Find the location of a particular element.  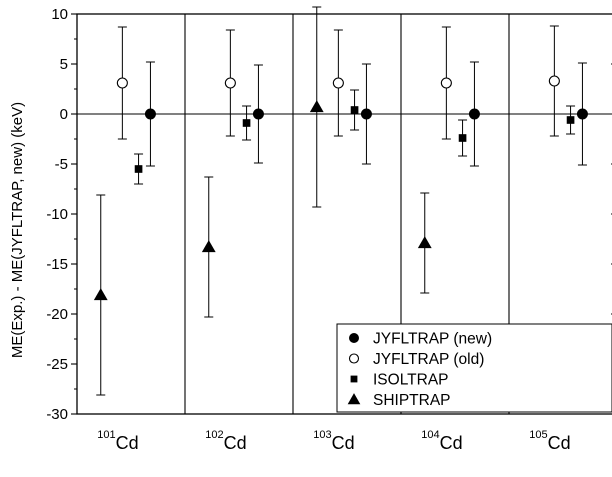

x-category-label: 101 Cd is located at coordinates (117, 441).